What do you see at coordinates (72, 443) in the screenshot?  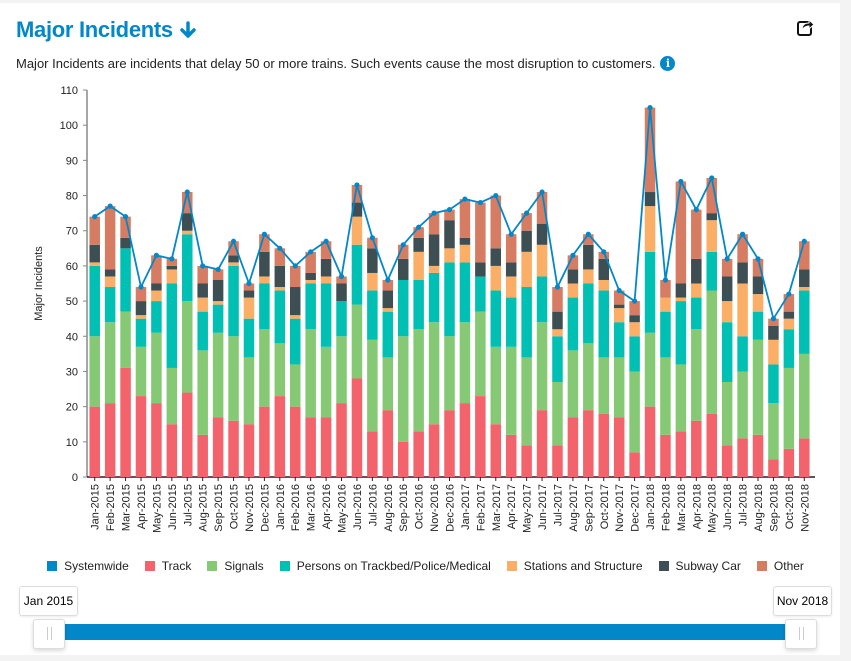 I see `y-tick-label: 10` at bounding box center [72, 443].